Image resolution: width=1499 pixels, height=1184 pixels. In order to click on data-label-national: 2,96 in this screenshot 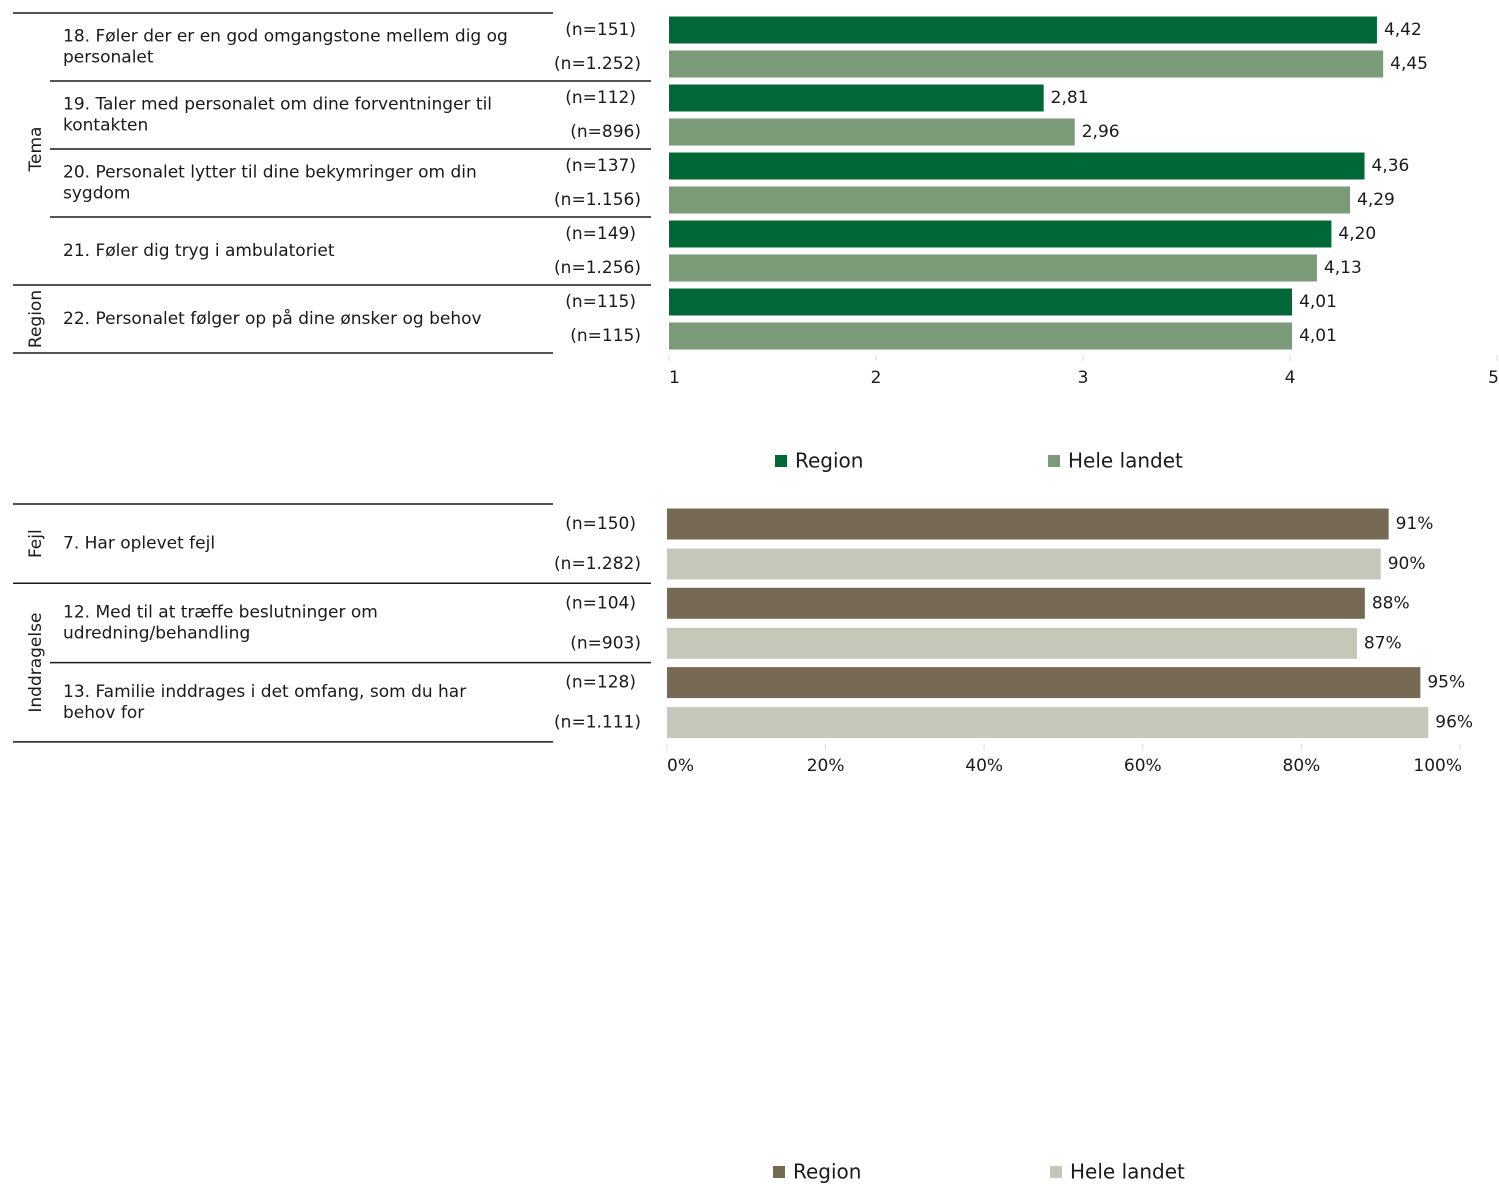, I will do `click(1101, 132)`.